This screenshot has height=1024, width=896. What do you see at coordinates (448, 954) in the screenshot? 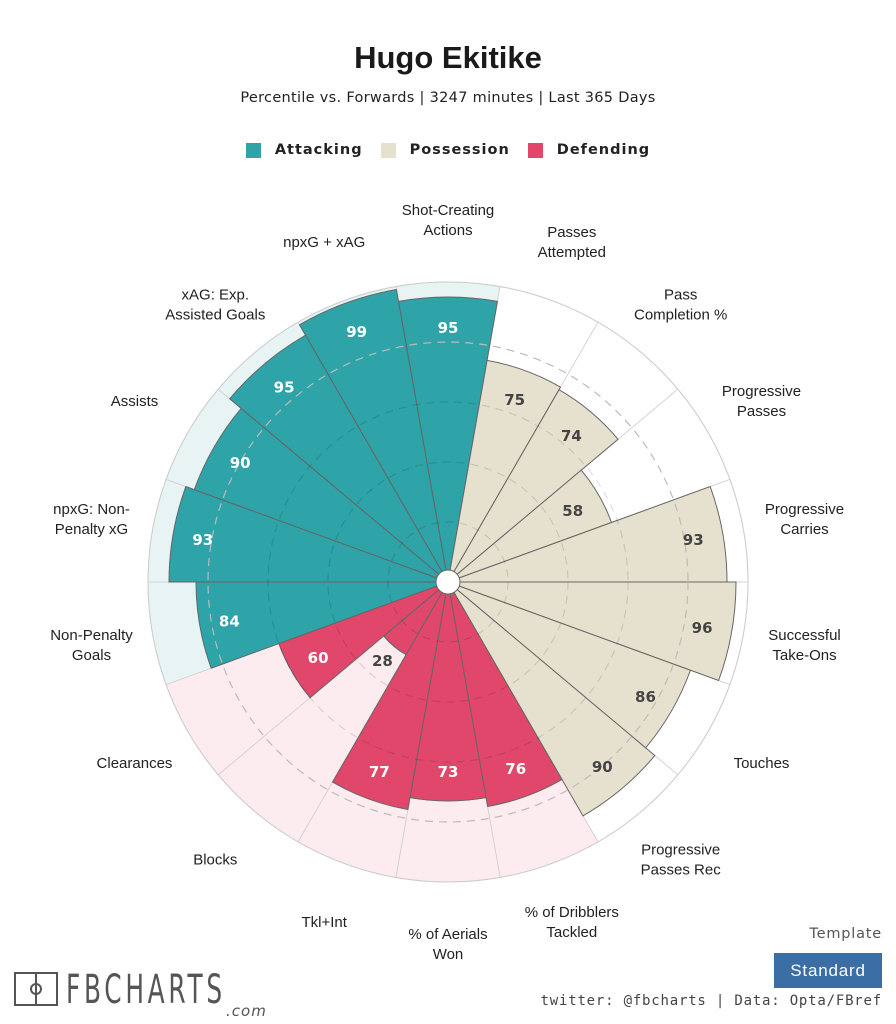
I see `category-label-line: Won` at bounding box center [448, 954].